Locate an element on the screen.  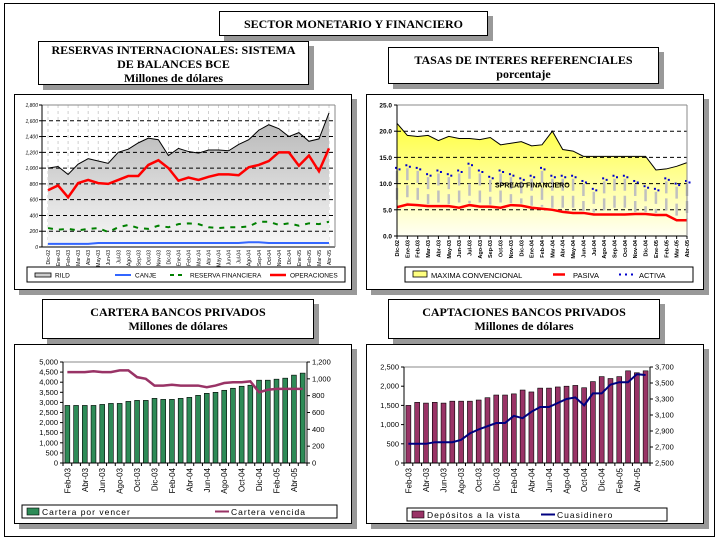
x-tick-label: Ago-04 is located at coordinates (224, 480).